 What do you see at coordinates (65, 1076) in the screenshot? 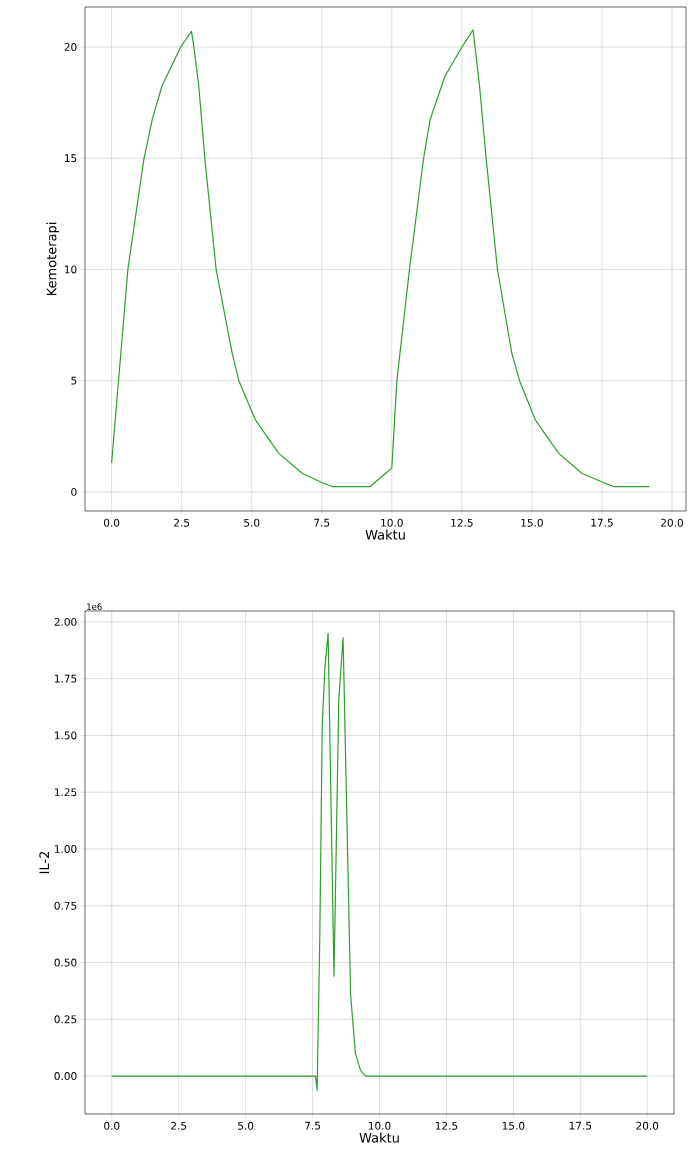
I see `y-tick-label: 0.00` at bounding box center [65, 1076].